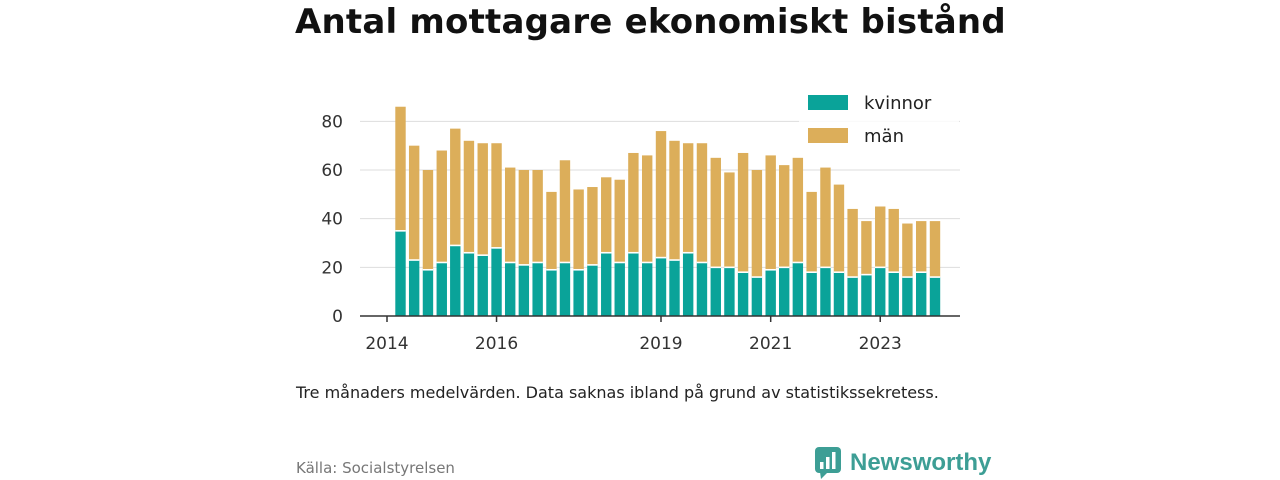  Describe the element at coordinates (770, 344) in the screenshot. I see `x-tick-label: 2021` at that location.